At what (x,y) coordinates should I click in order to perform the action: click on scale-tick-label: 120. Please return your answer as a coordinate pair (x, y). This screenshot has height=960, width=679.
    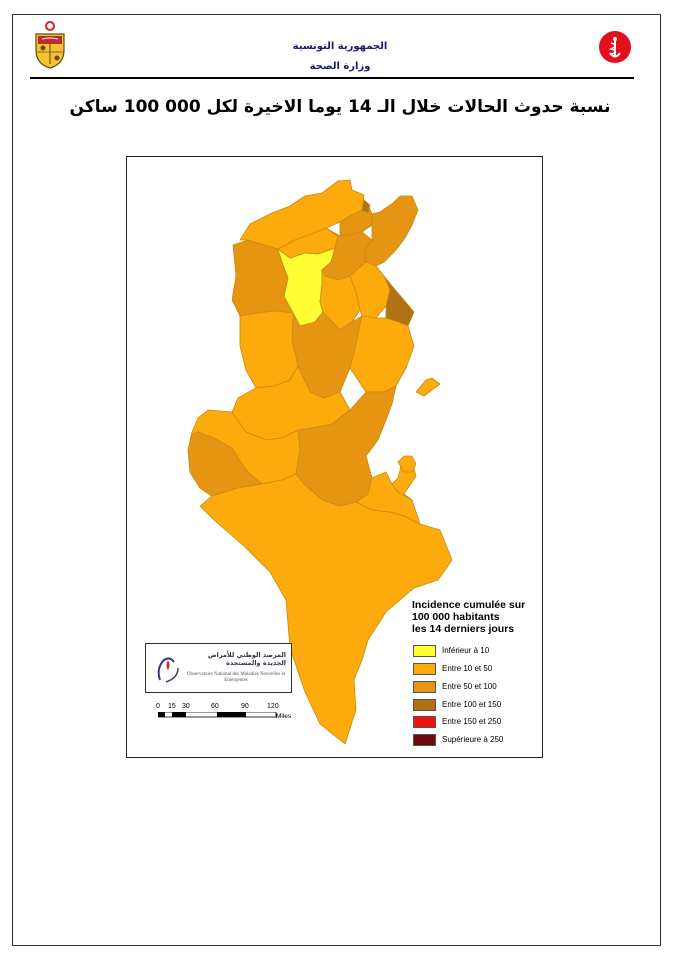
    Looking at the image, I should click on (273, 706).